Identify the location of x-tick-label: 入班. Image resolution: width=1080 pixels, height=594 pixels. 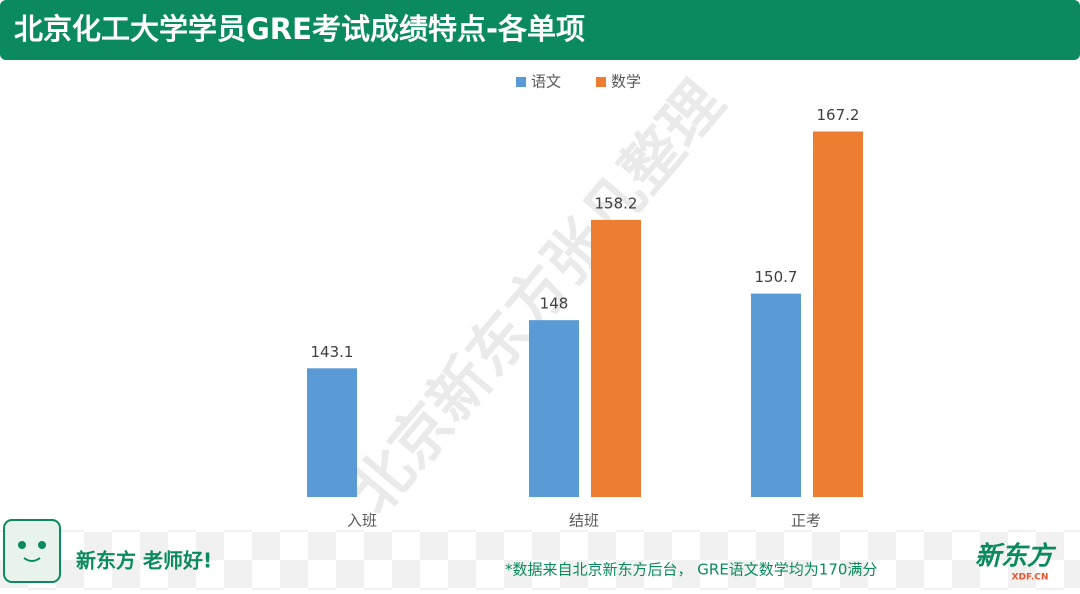
(362, 521).